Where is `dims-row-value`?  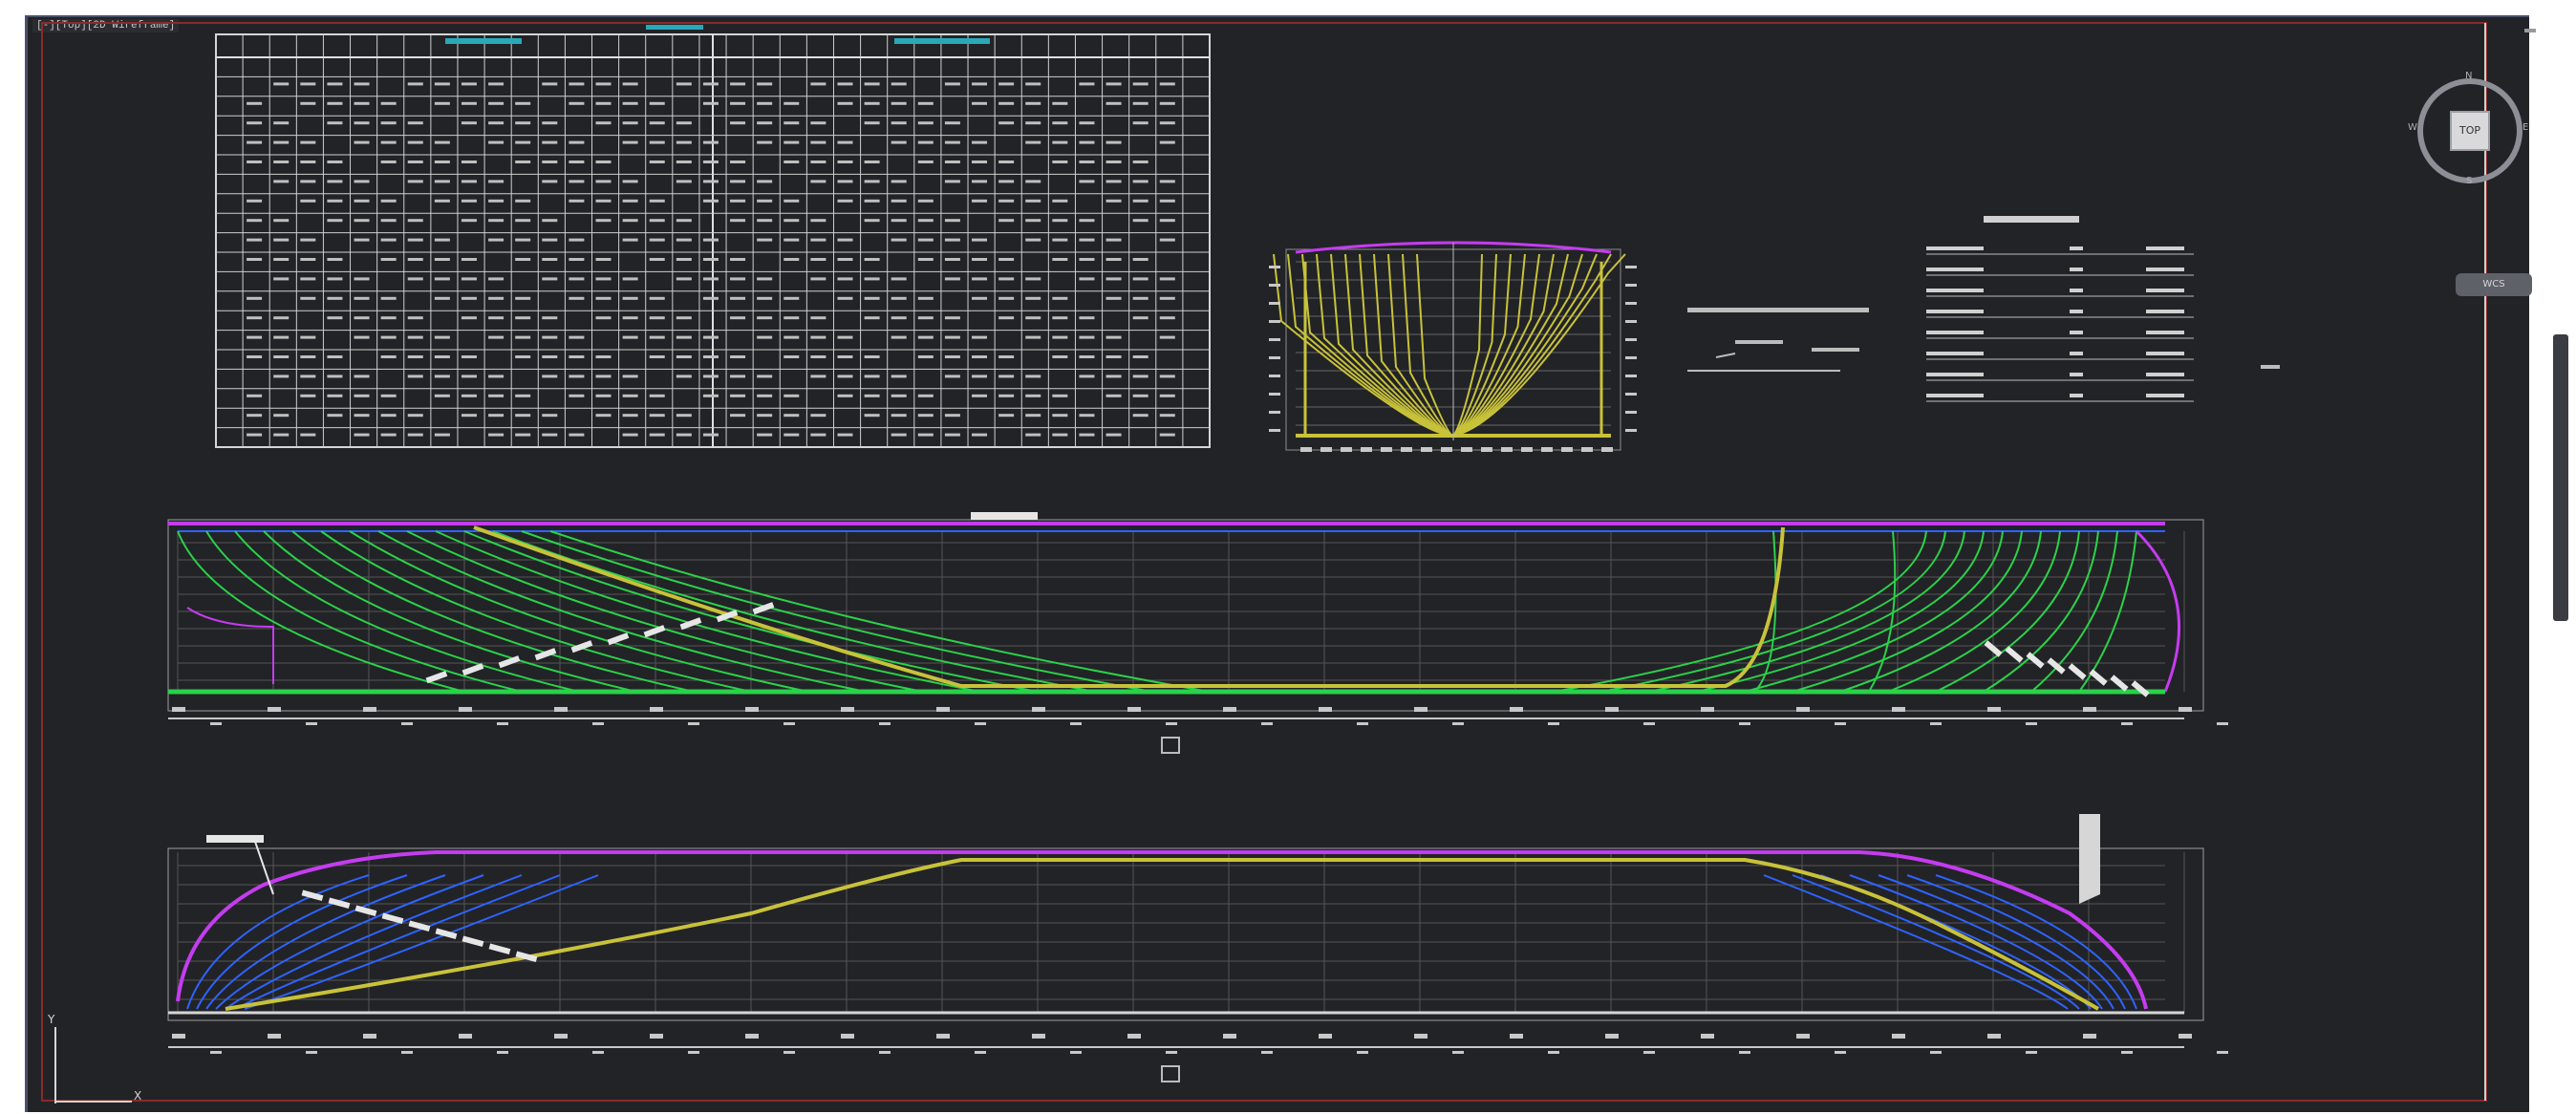
dims-row-value is located at coordinates (2165, 248).